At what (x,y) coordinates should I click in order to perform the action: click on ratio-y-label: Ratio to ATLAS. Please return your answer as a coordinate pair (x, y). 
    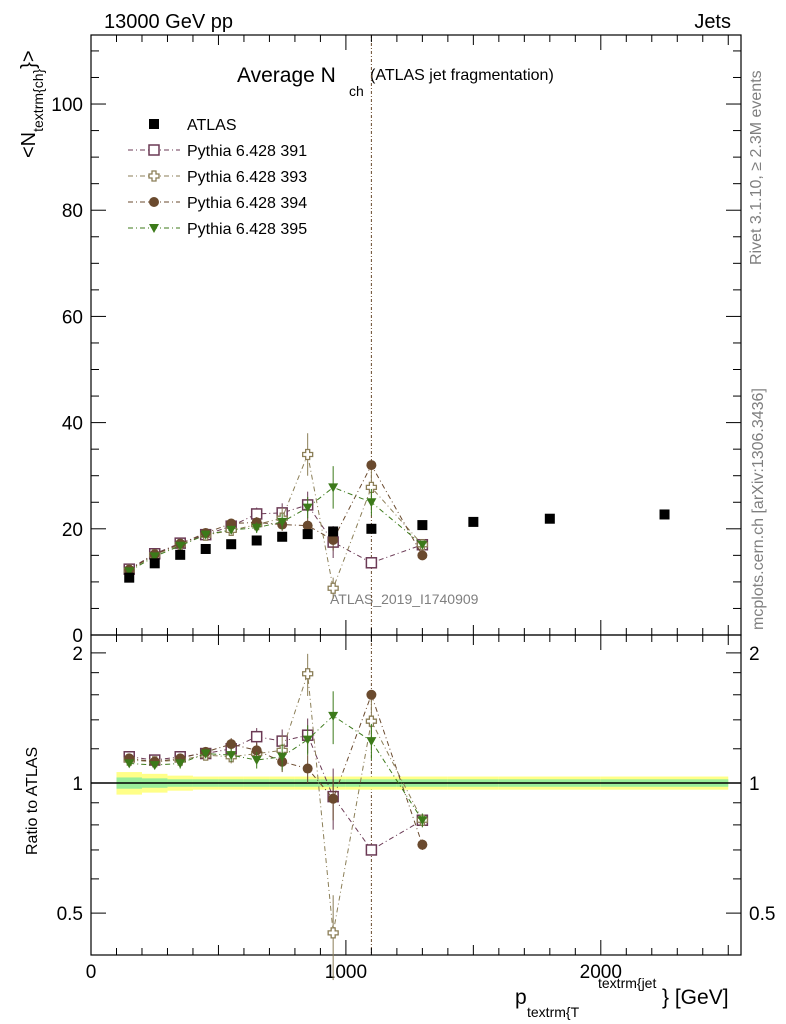
    Looking at the image, I should click on (32, 801).